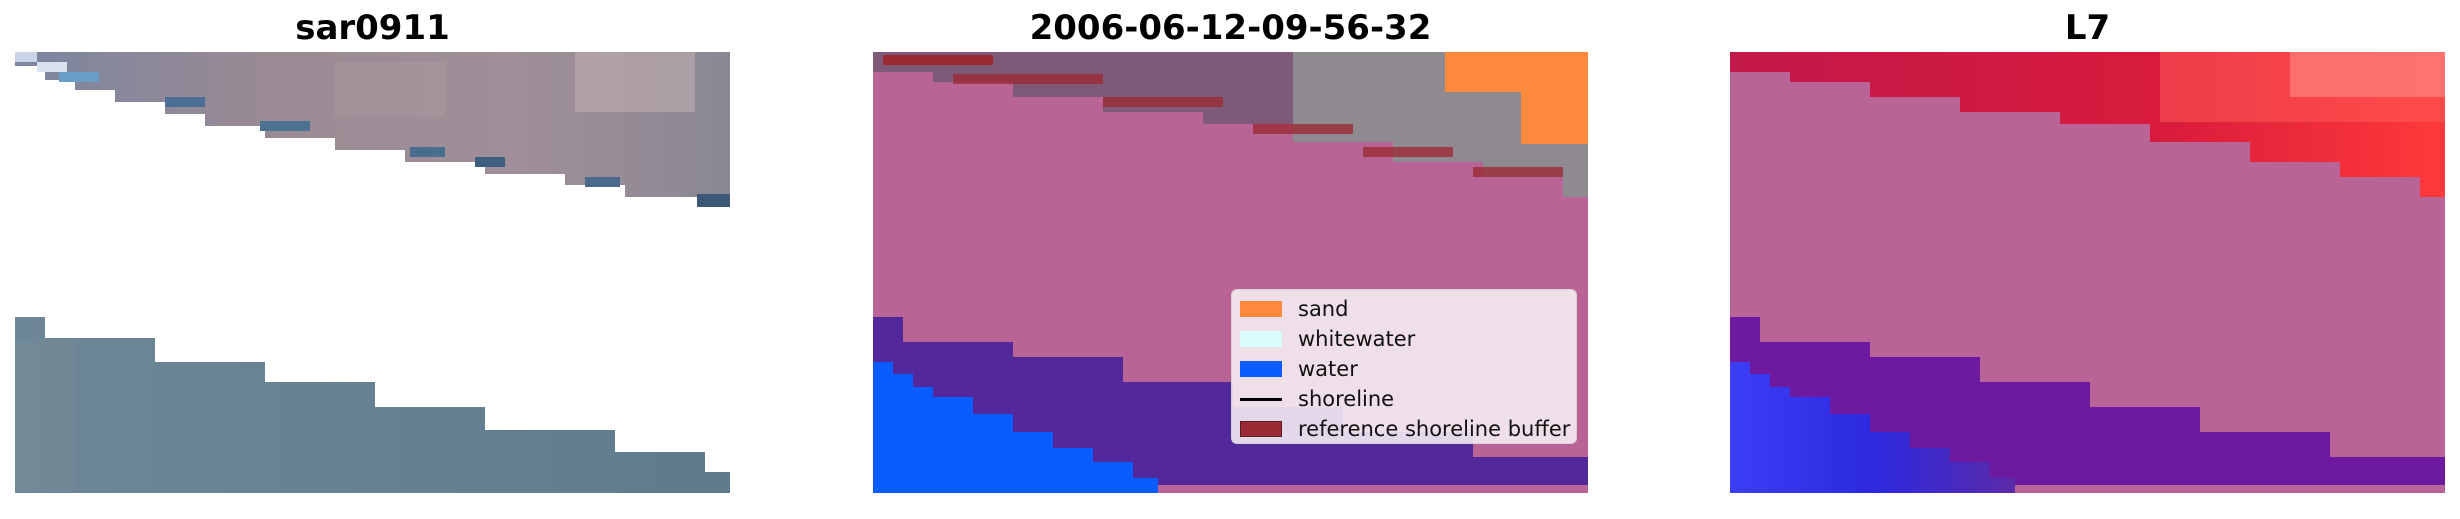 The width and height of the screenshot is (2460, 519). Describe the element at coordinates (1261, 309) in the screenshot. I see `sand-swatch` at that location.